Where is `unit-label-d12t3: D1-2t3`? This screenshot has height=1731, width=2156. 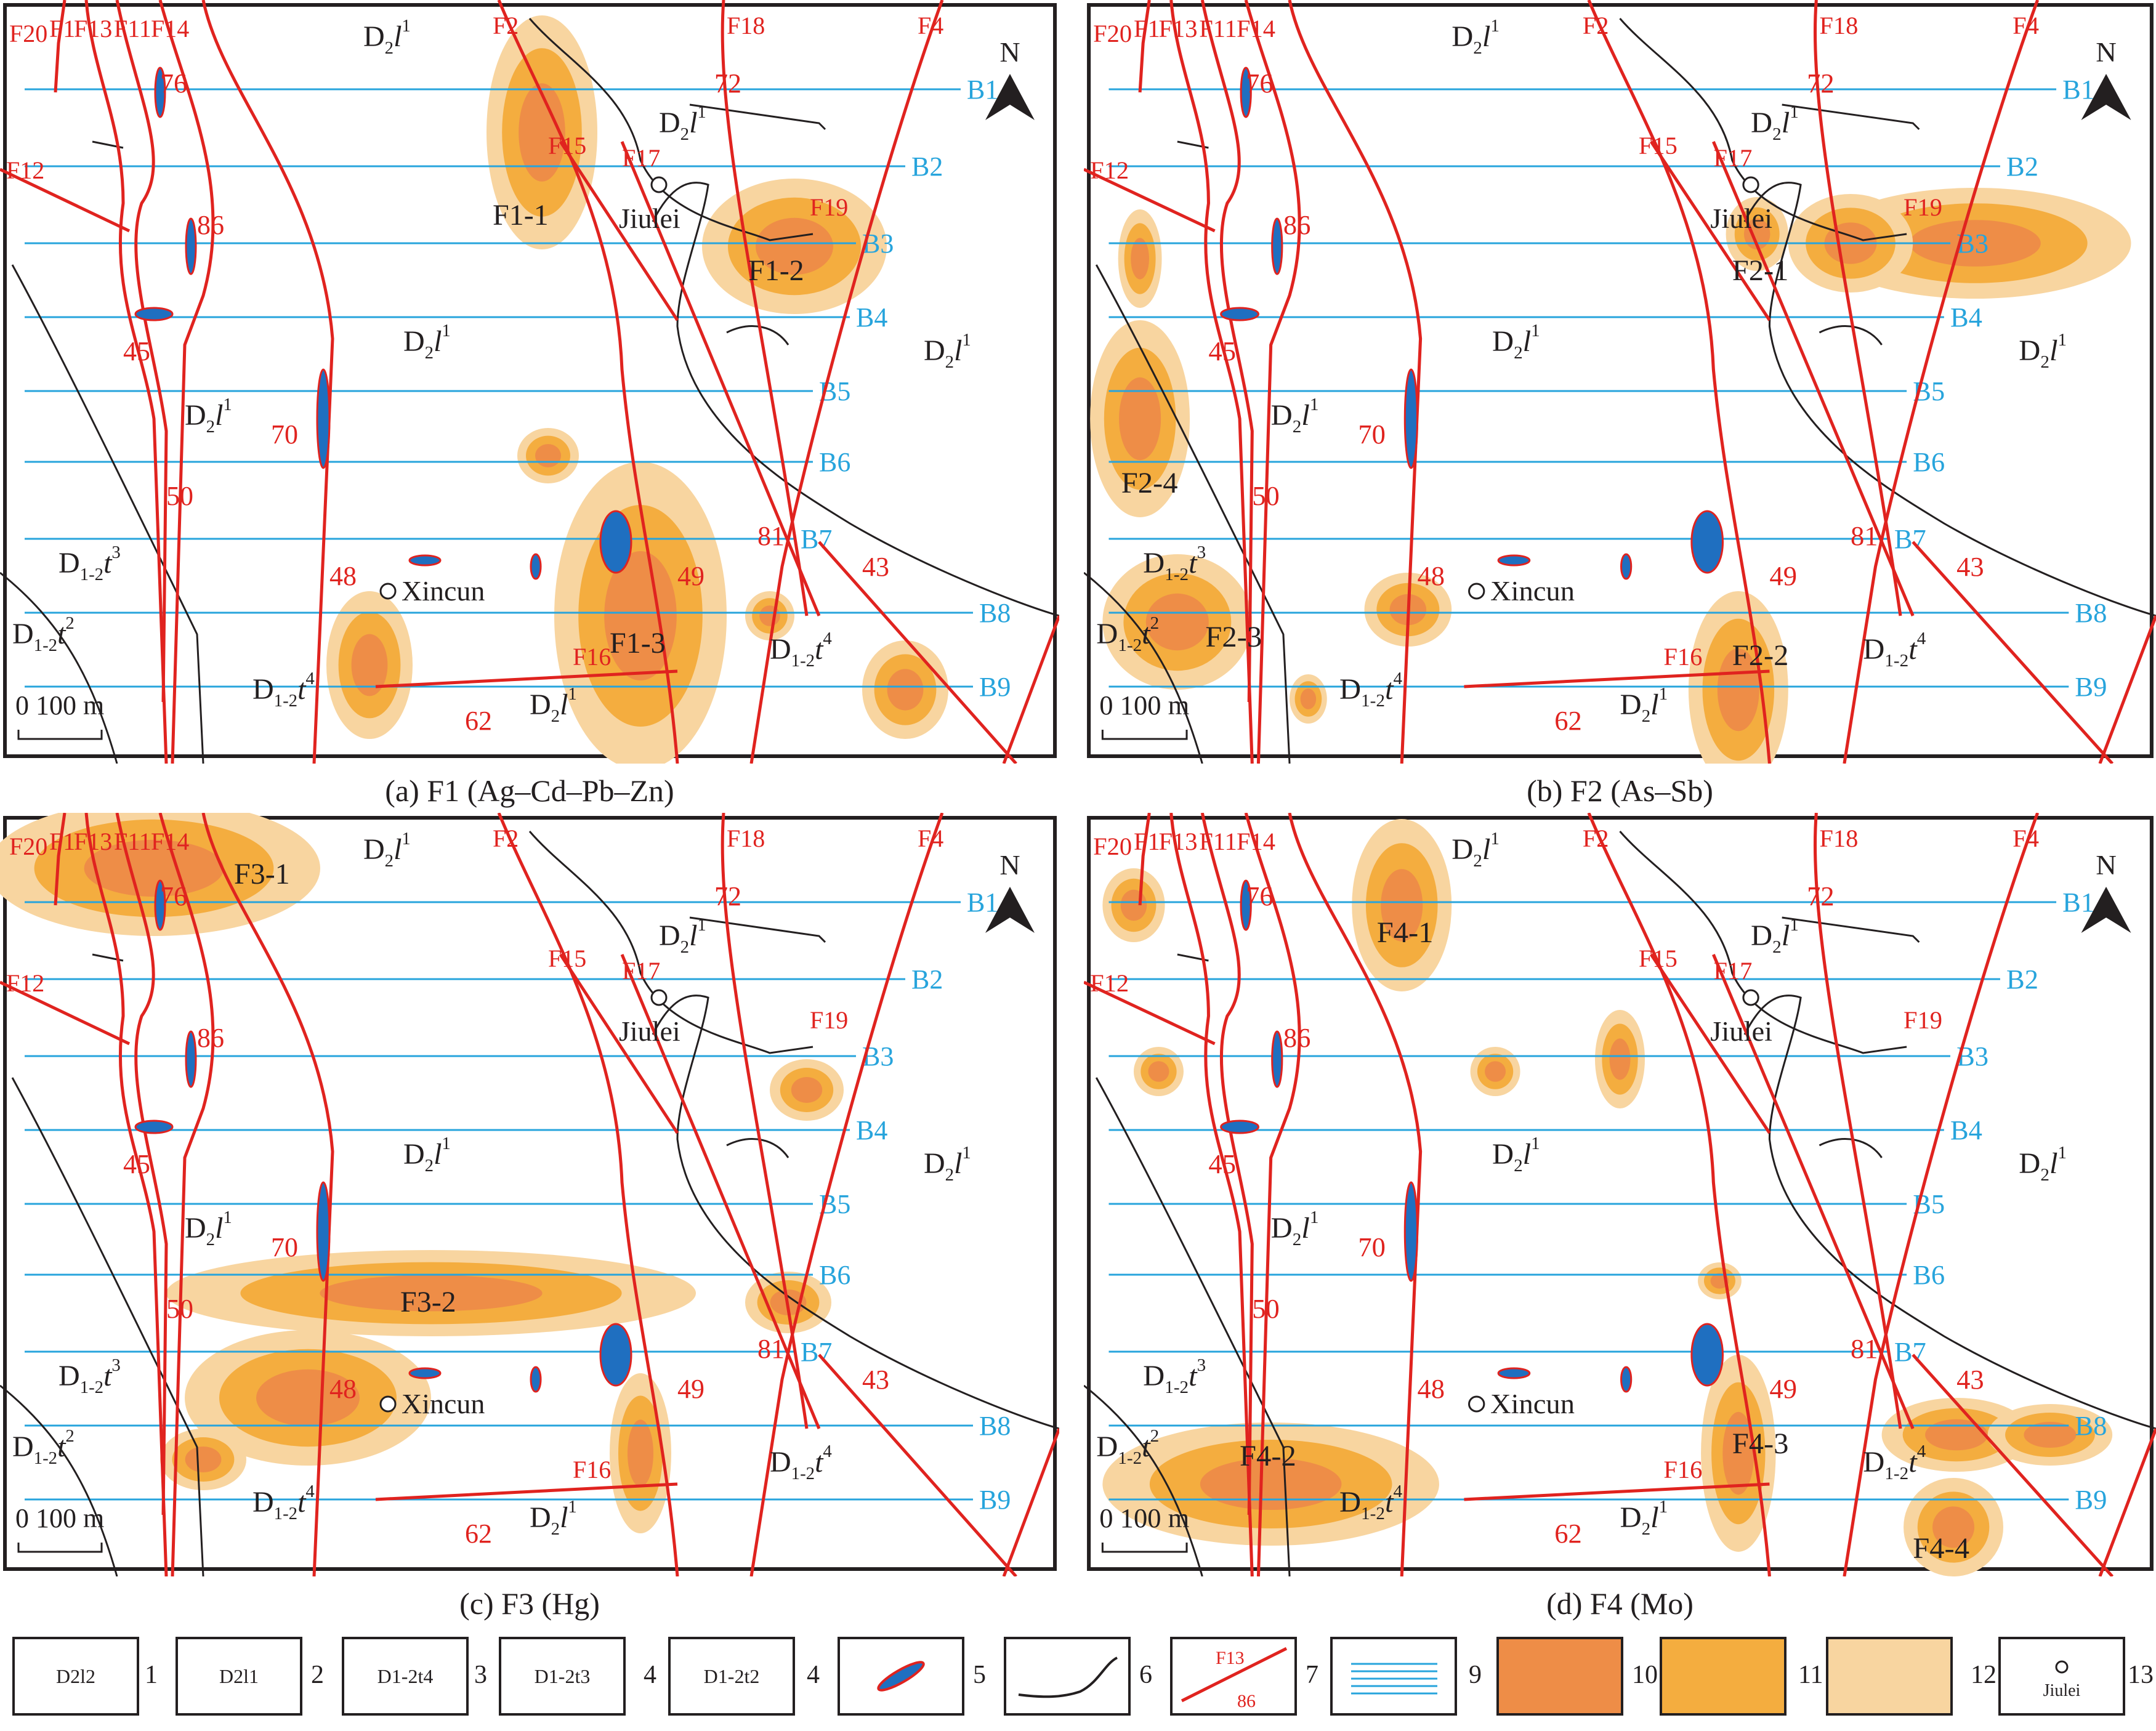 unit-label-d12t3: D1-2t3 is located at coordinates (1174, 563).